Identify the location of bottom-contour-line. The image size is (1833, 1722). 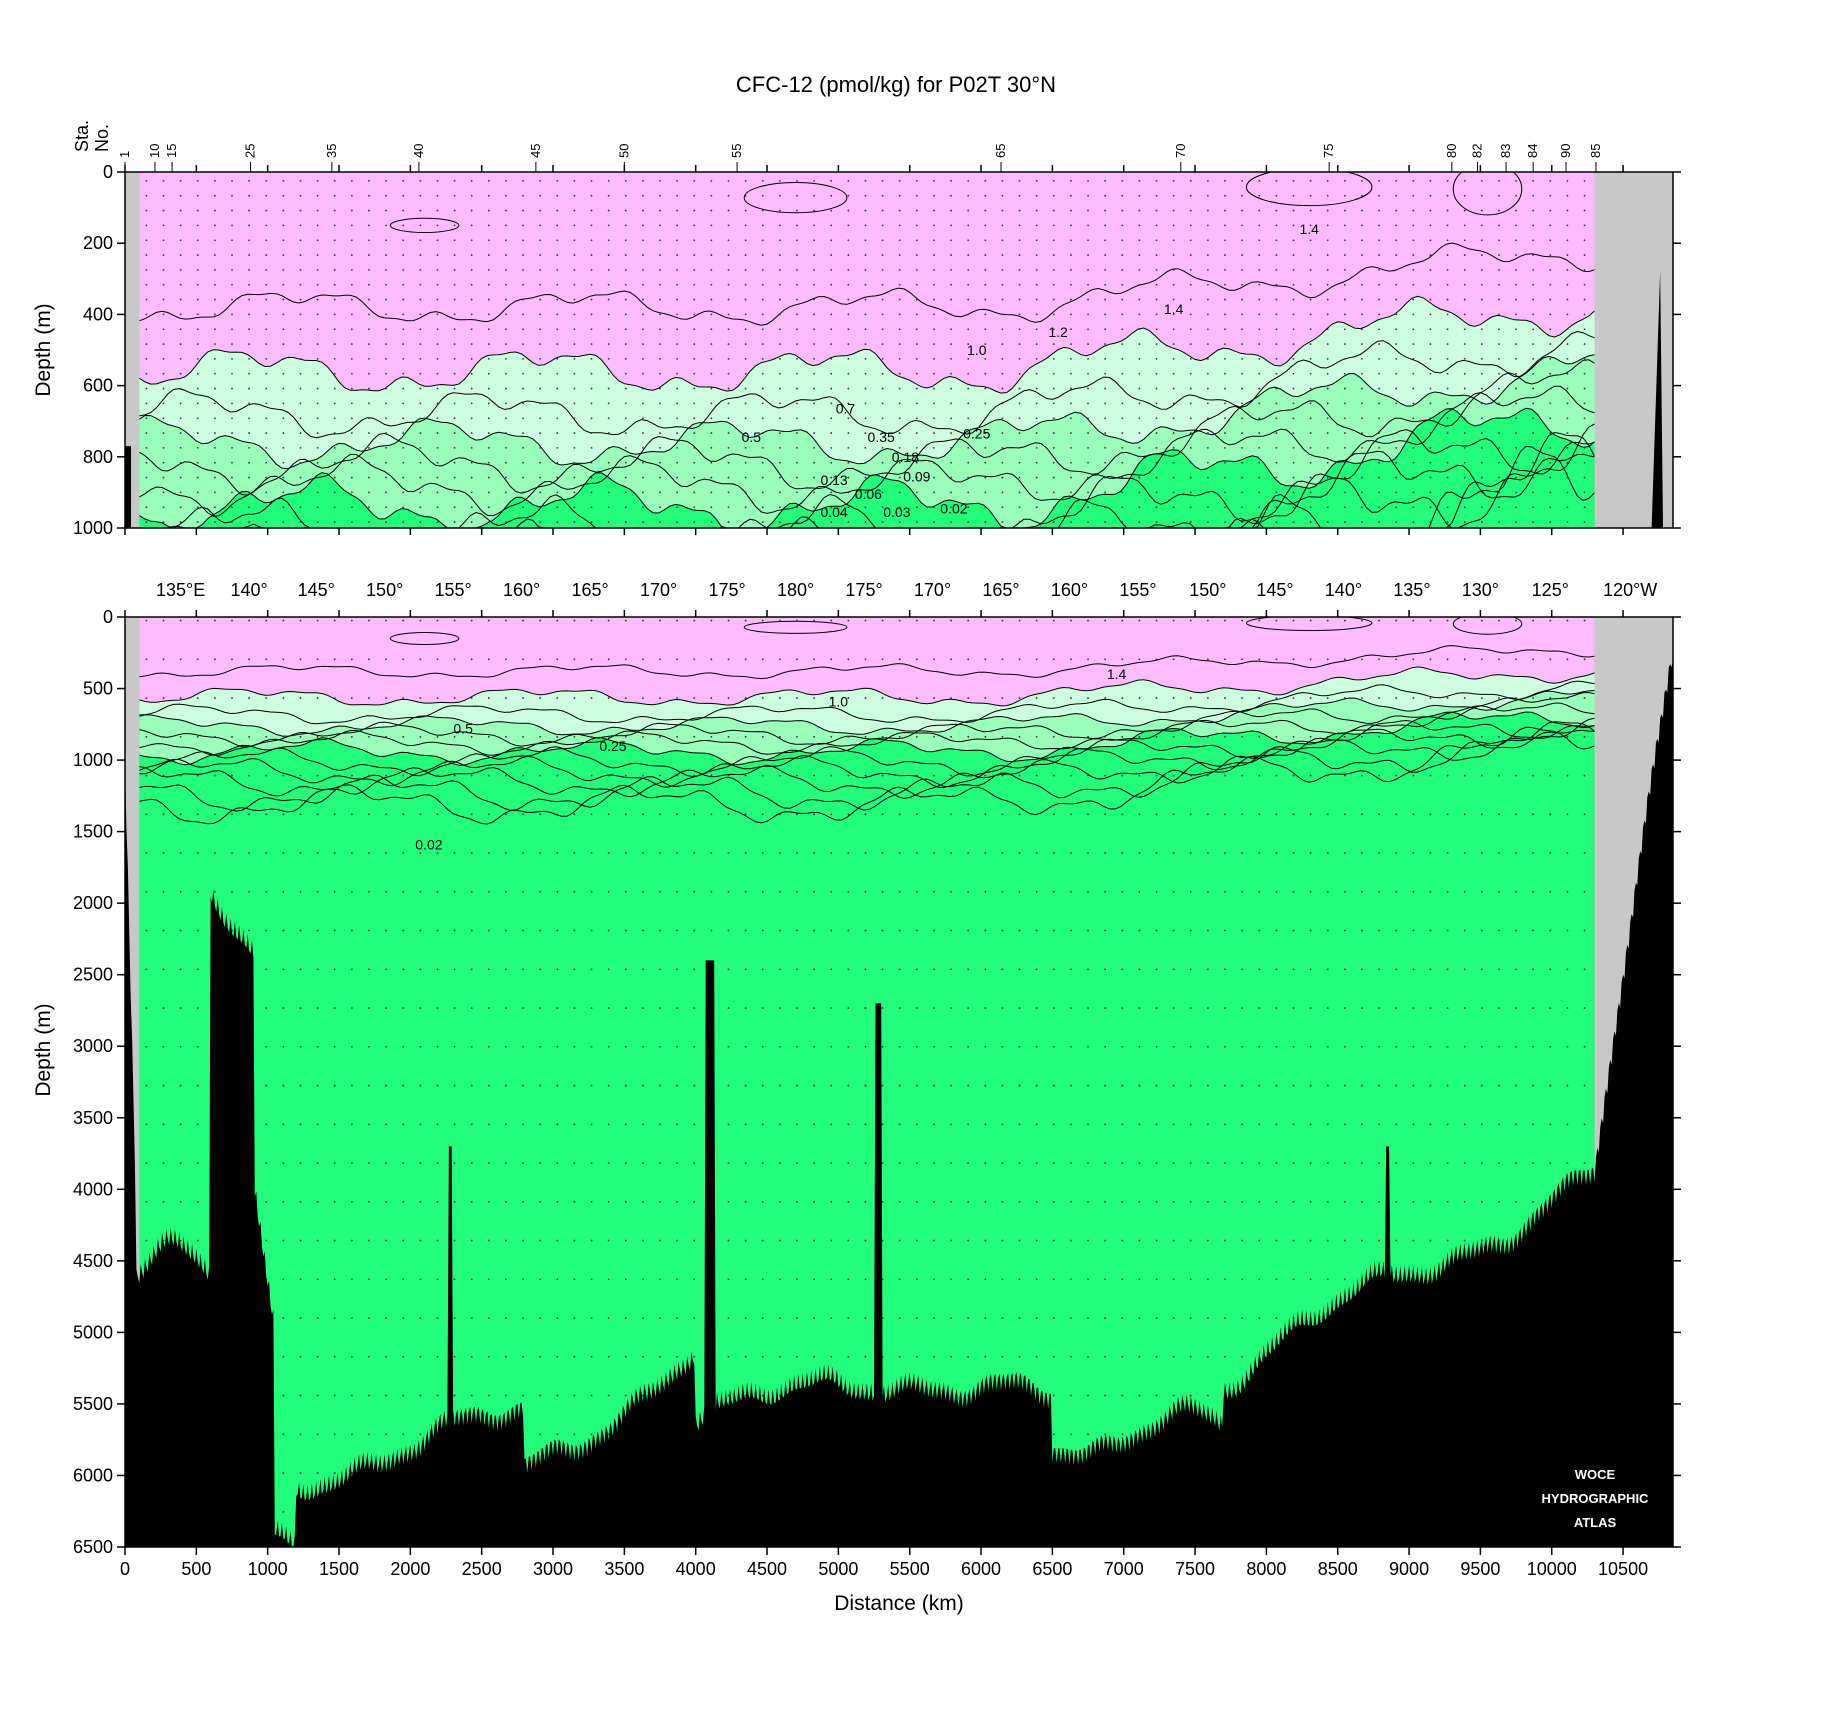
(867, 662).